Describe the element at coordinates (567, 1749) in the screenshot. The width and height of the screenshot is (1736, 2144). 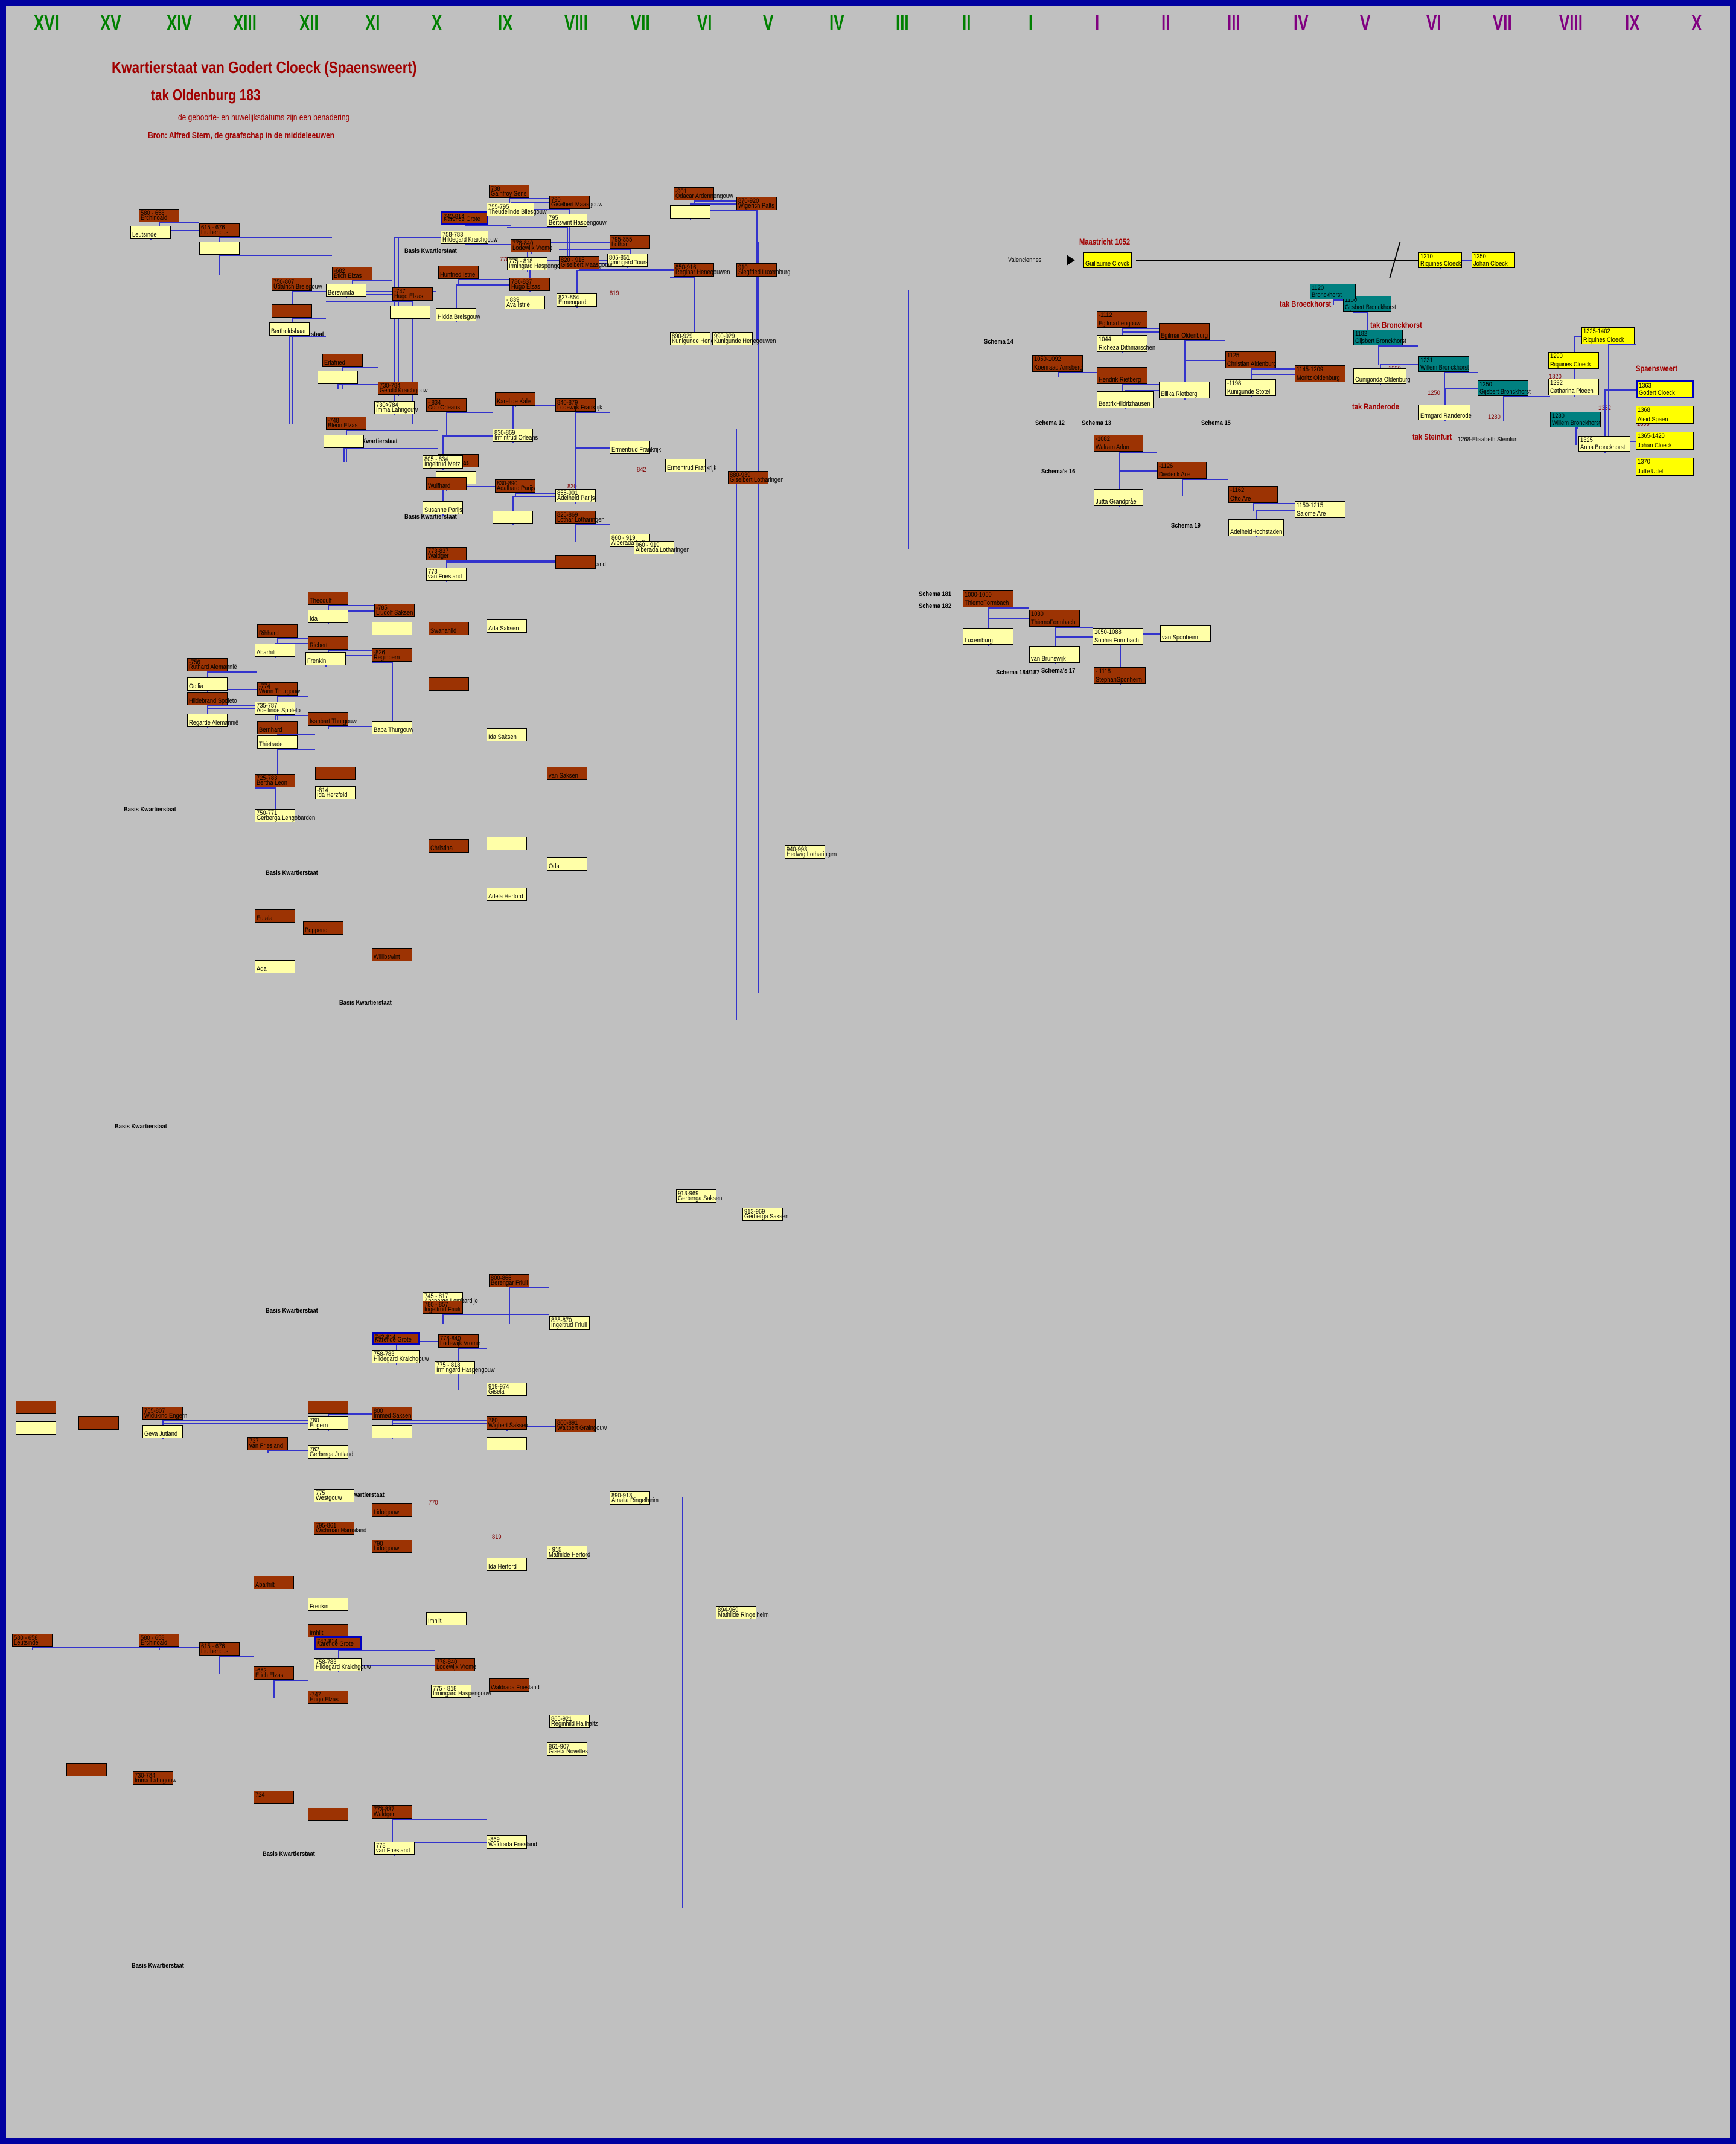
I see `person-box: 861-907 Gisela Novelles` at that location.